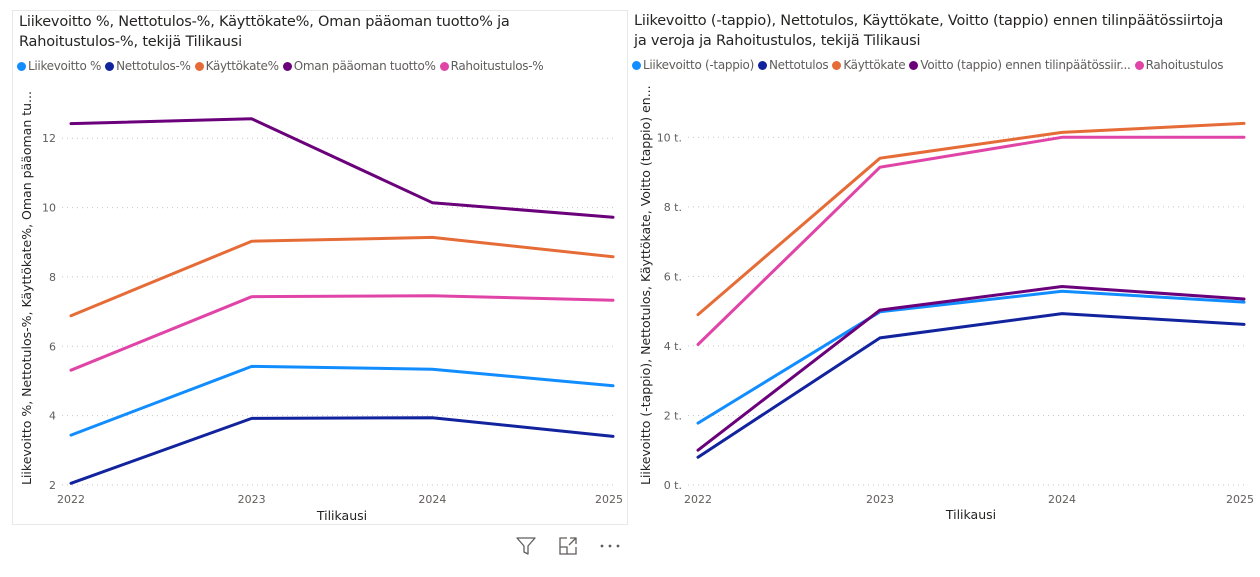 The image size is (1260, 577). Describe the element at coordinates (52, 485) in the screenshot. I see `y-tick-label: 2` at that location.